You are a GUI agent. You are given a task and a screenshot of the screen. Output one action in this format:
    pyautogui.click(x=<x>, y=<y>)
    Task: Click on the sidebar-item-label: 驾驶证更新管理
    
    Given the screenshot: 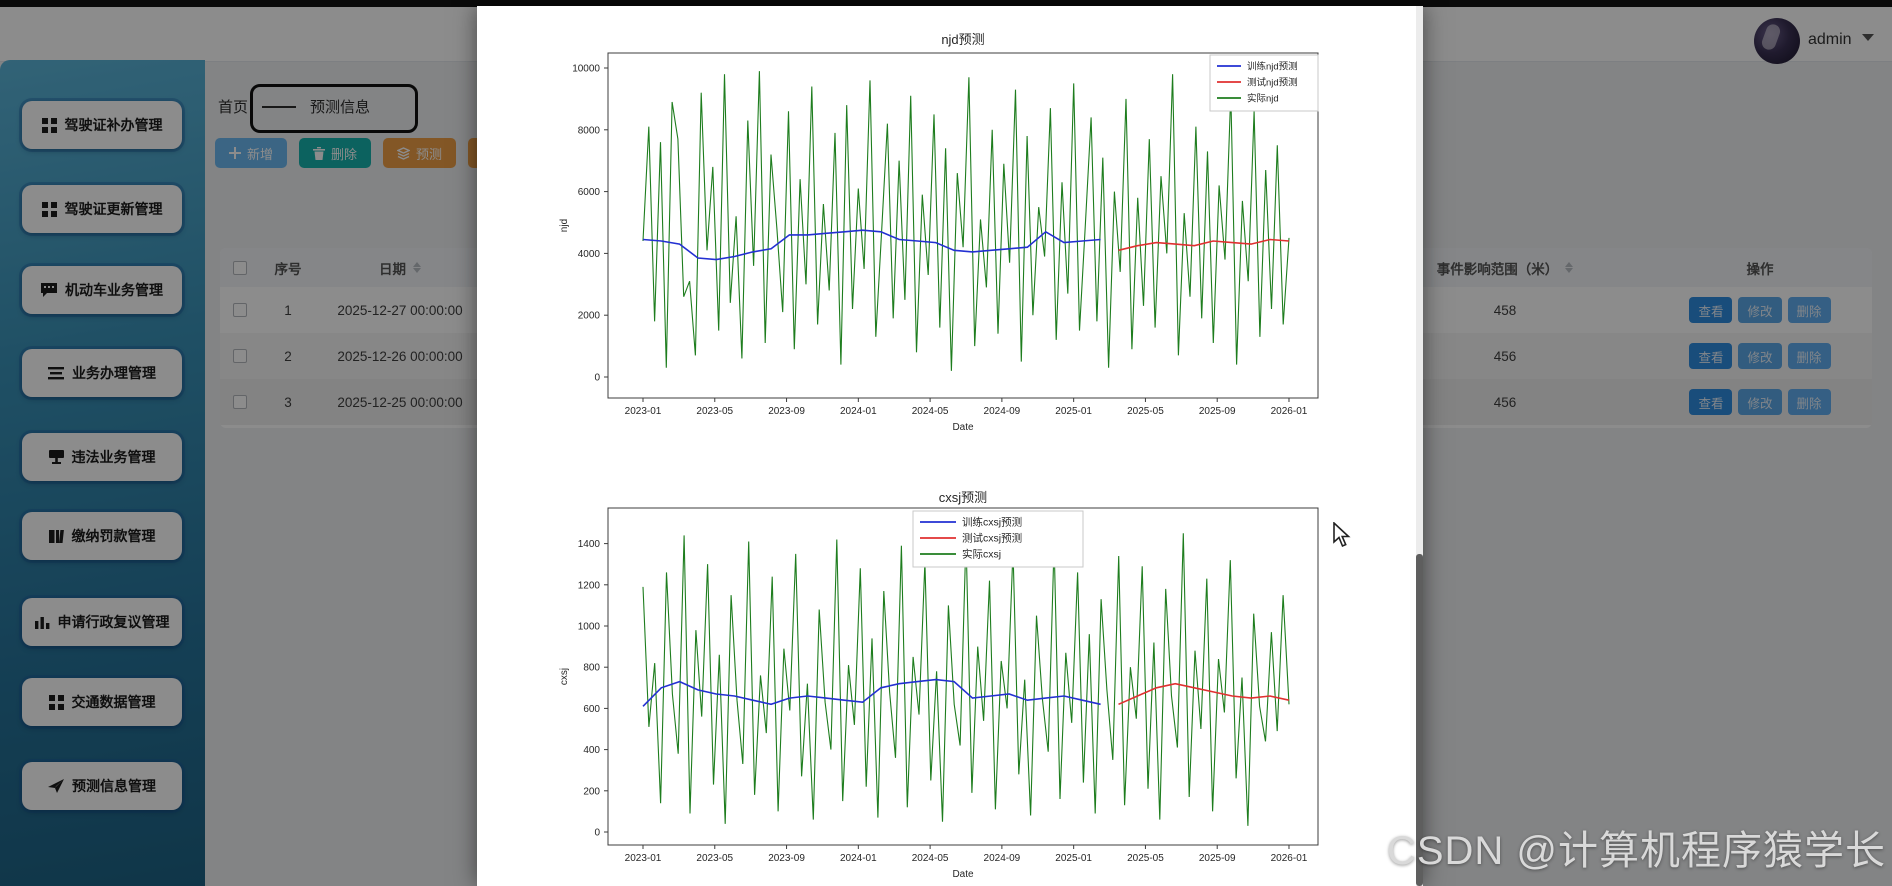 What is the action you would take?
    pyautogui.click(x=113, y=209)
    